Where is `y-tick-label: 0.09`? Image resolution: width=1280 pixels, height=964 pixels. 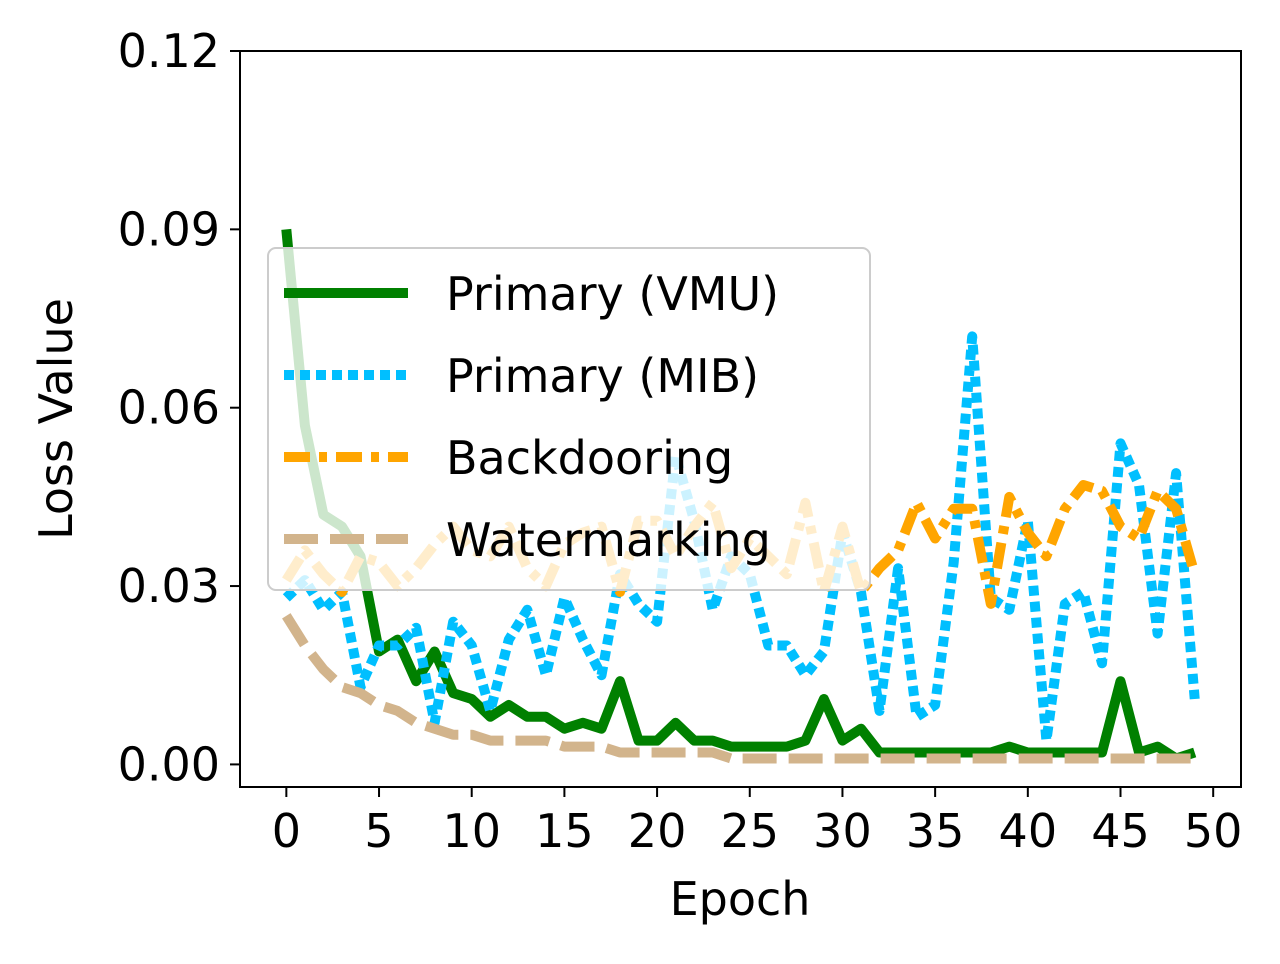 y-tick-label: 0.09 is located at coordinates (169, 229).